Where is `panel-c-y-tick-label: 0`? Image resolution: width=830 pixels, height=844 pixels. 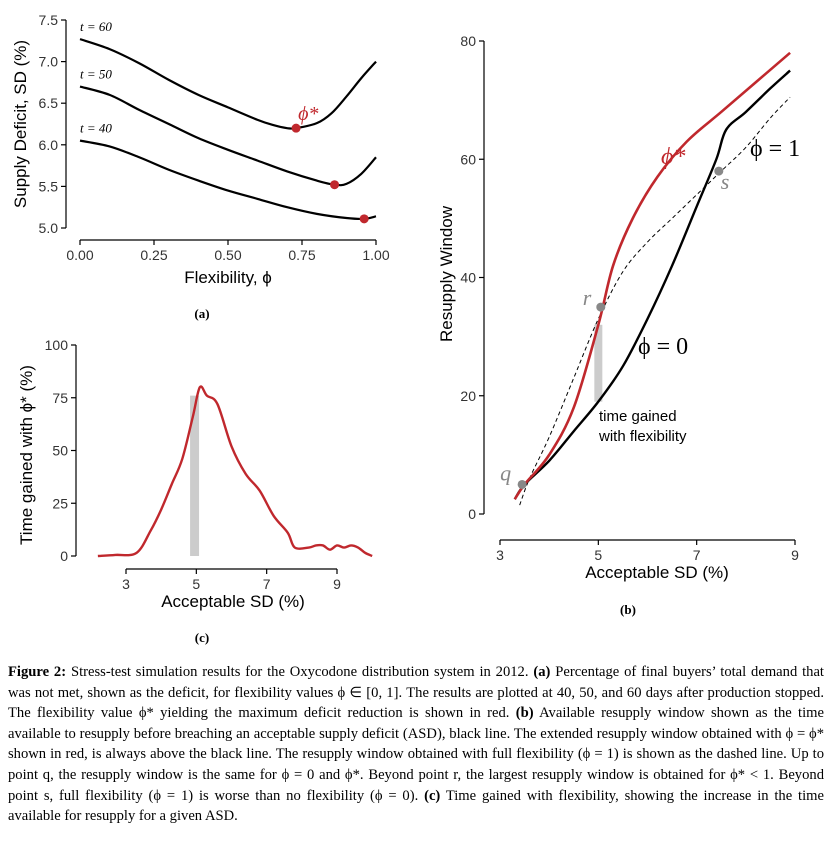 panel-c-y-tick-label: 0 is located at coordinates (64, 556).